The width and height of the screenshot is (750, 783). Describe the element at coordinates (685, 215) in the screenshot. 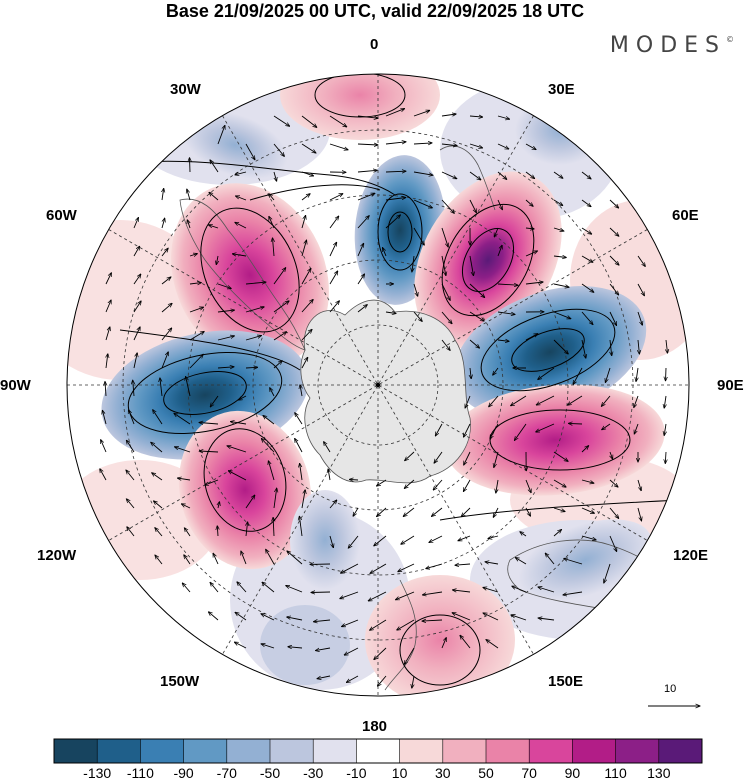

I see `lon-label-60e: 60E` at that location.